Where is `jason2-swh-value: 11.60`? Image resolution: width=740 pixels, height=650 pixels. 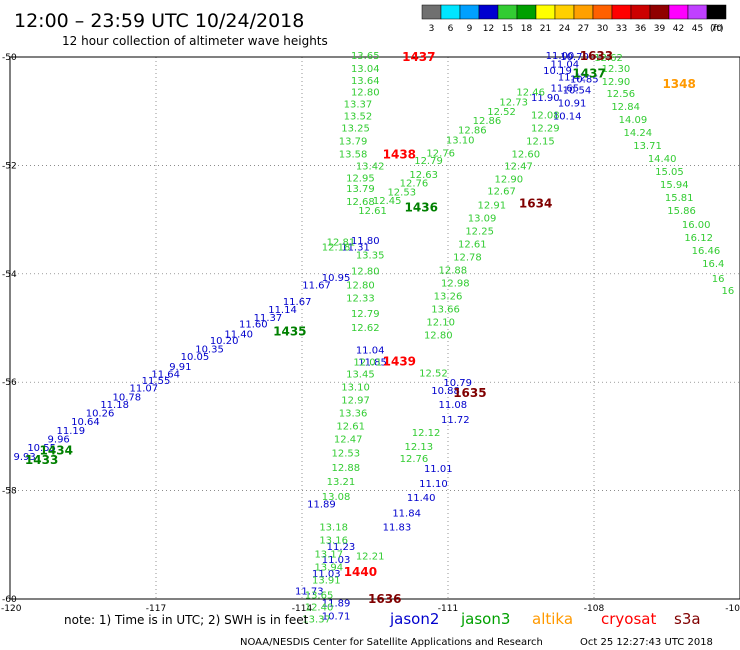
jason2-swh-value: 11.60 is located at coordinates (253, 325).